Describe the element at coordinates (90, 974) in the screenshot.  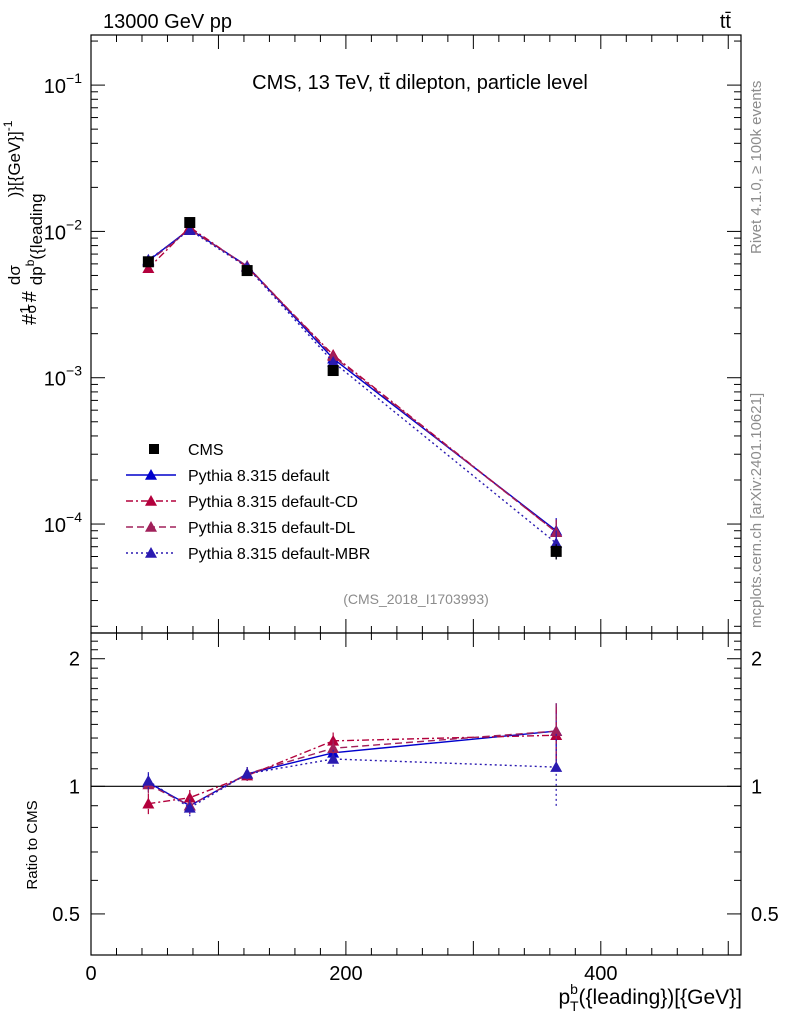
I see `x-tick-label: 0` at that location.